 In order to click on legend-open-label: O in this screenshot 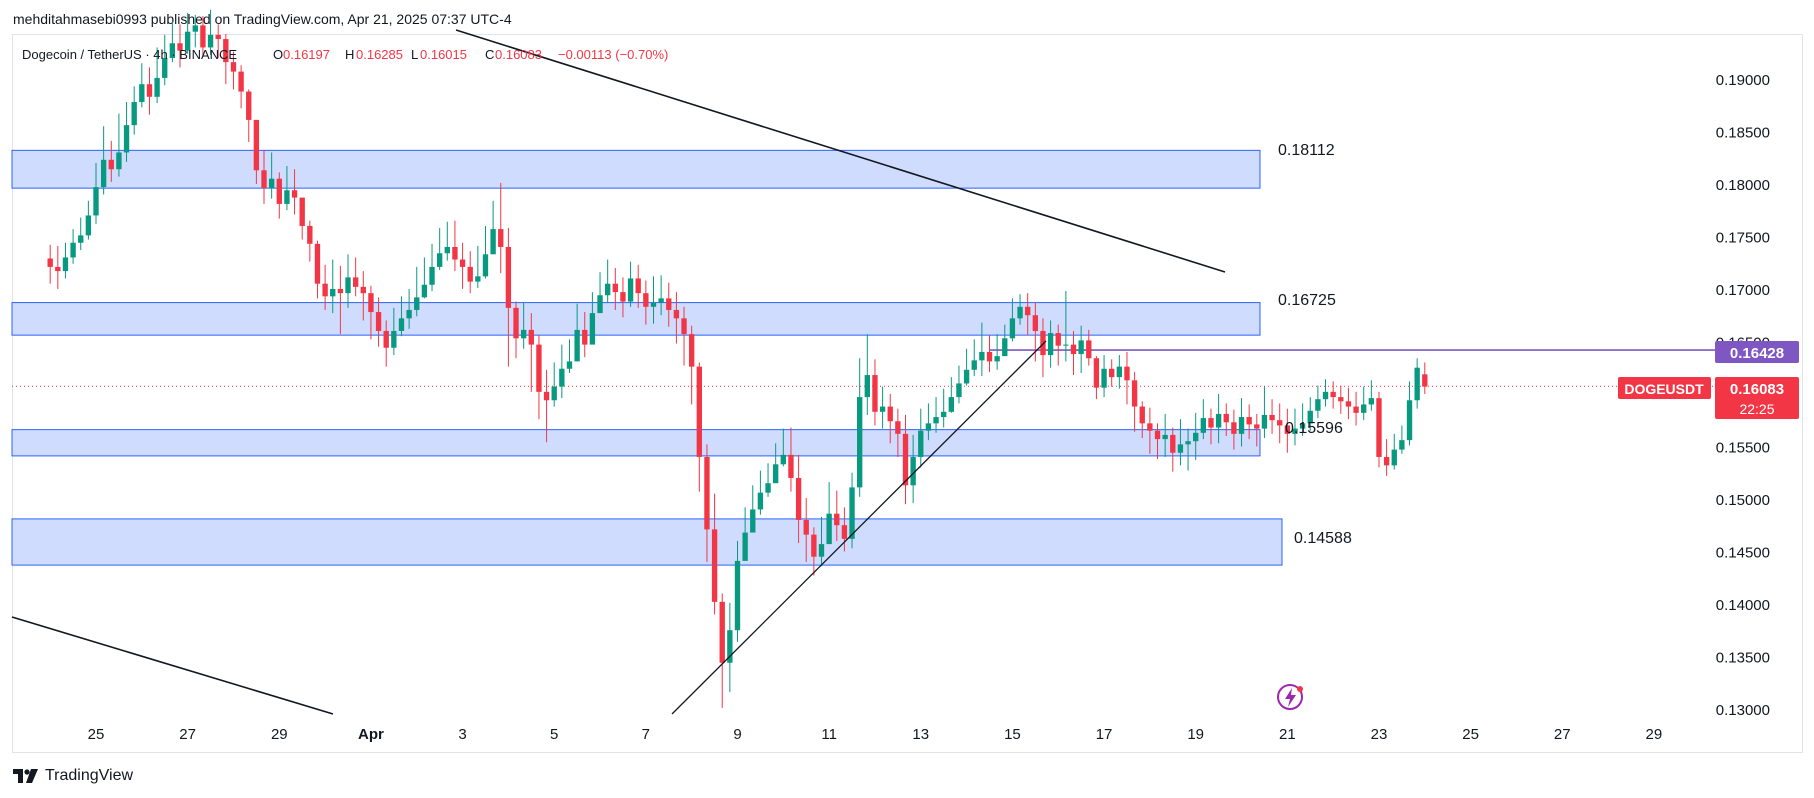, I will do `click(278, 54)`.